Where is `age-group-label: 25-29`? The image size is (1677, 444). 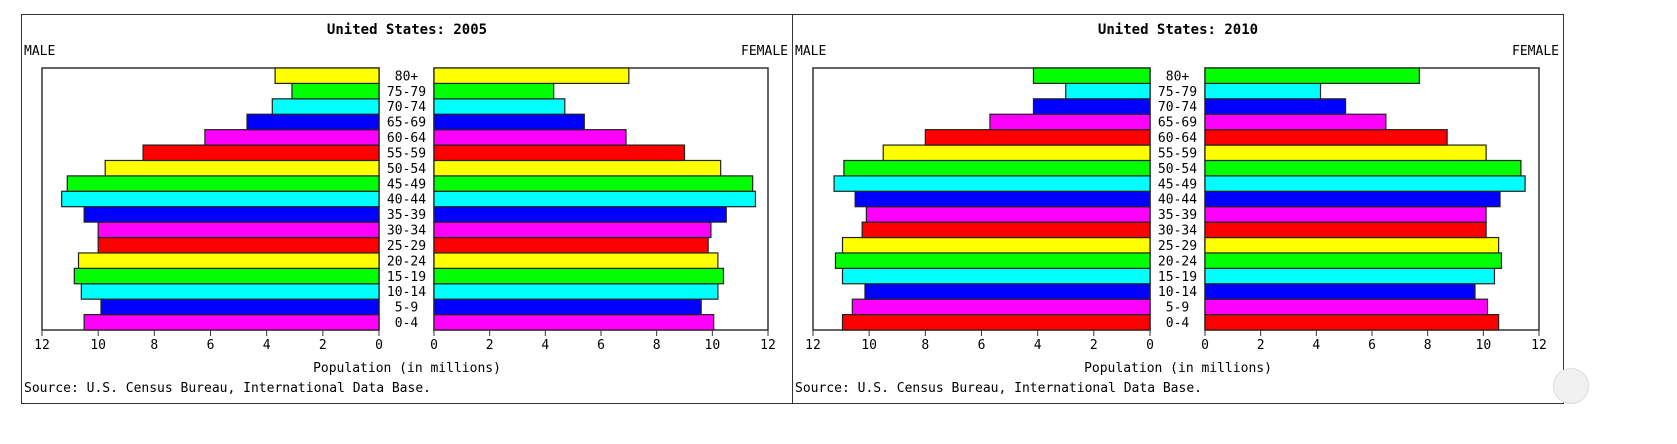
age-group-label: 25-29 is located at coordinates (1177, 246).